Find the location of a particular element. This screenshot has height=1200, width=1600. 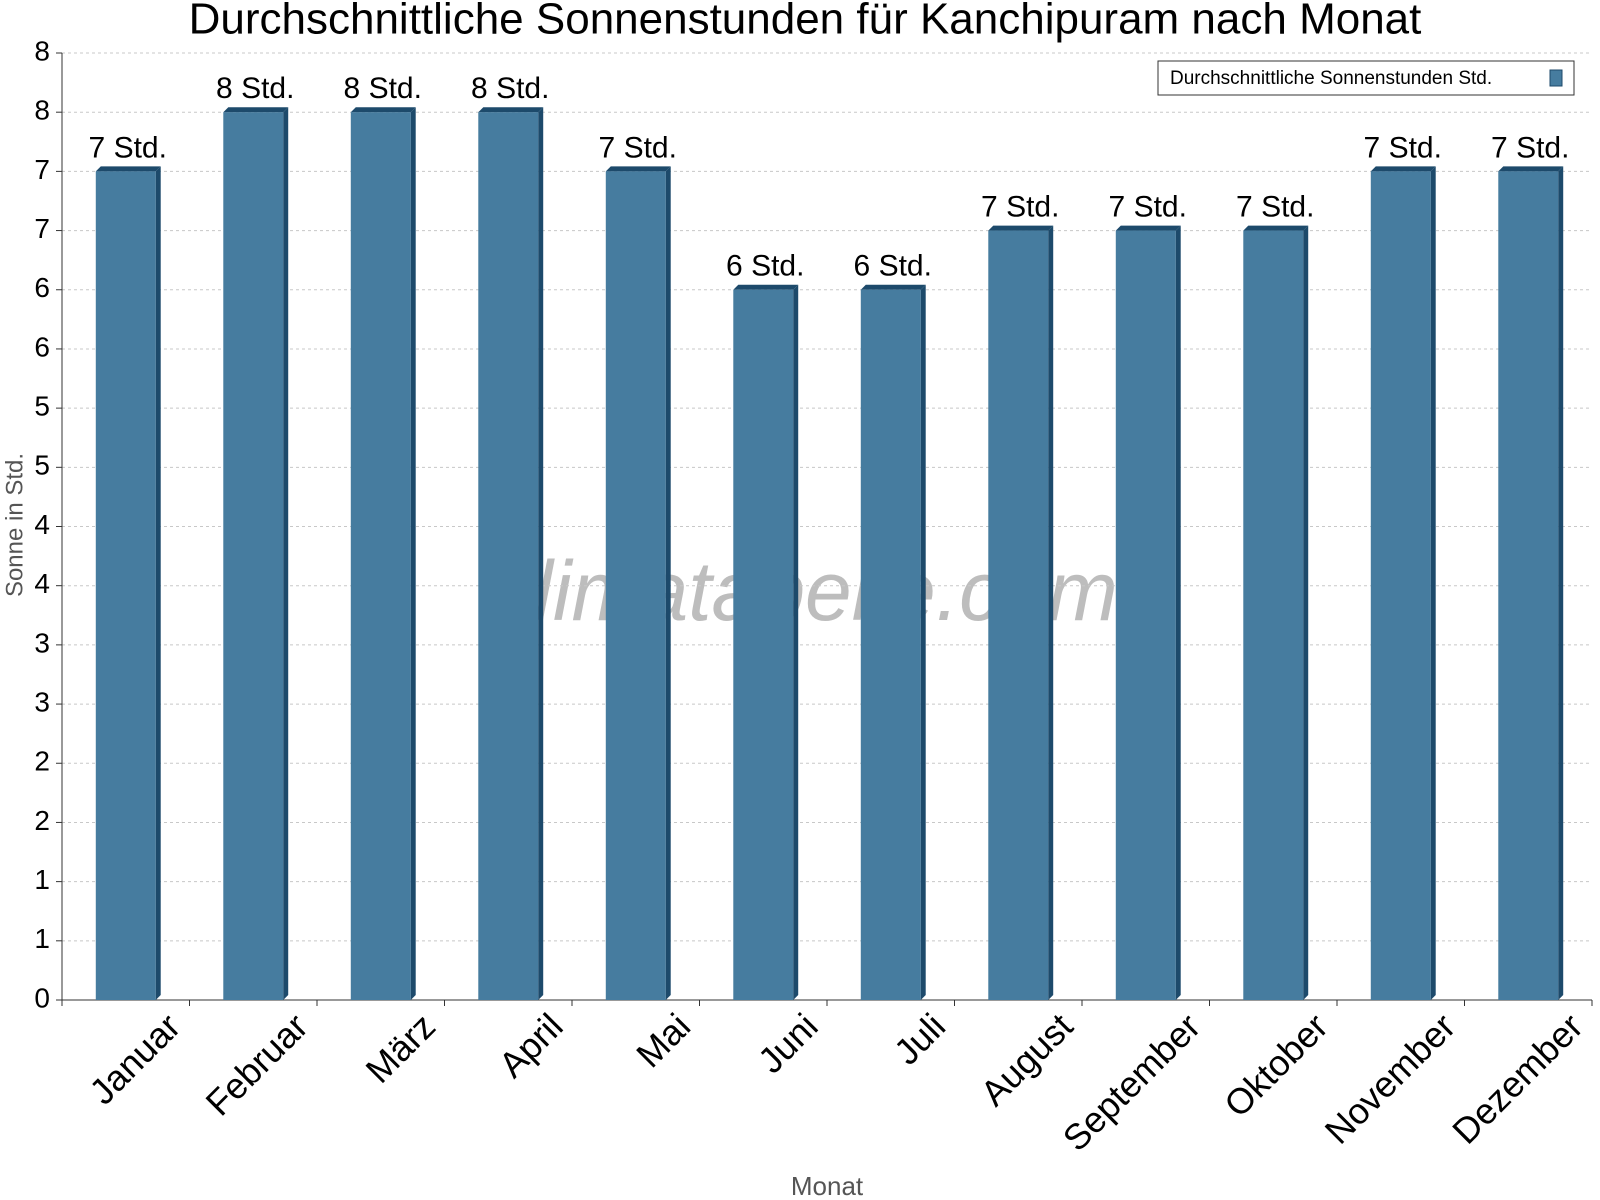

x-axis-label: Monat is located at coordinates (827, 1185).